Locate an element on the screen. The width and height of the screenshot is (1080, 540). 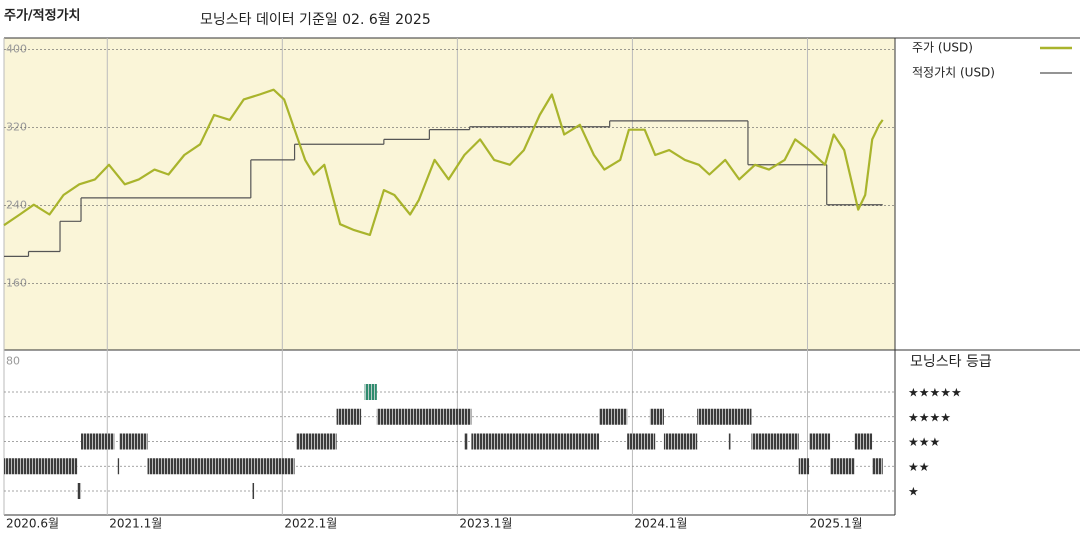
chart-title: 주가/적정가치 is located at coordinates (42, 16).